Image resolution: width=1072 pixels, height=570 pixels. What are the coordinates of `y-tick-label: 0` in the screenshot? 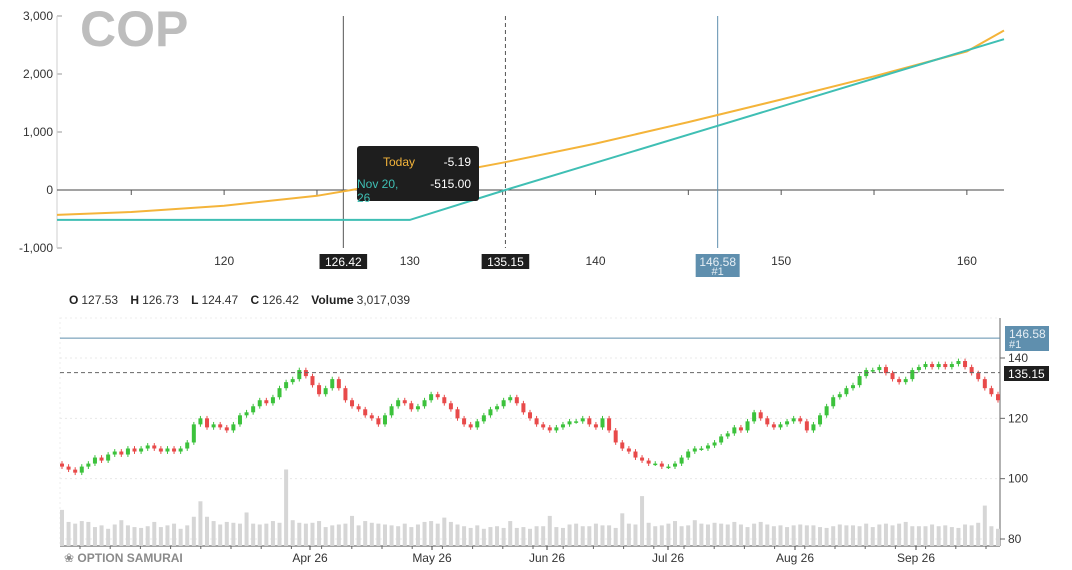 It's located at (49, 190).